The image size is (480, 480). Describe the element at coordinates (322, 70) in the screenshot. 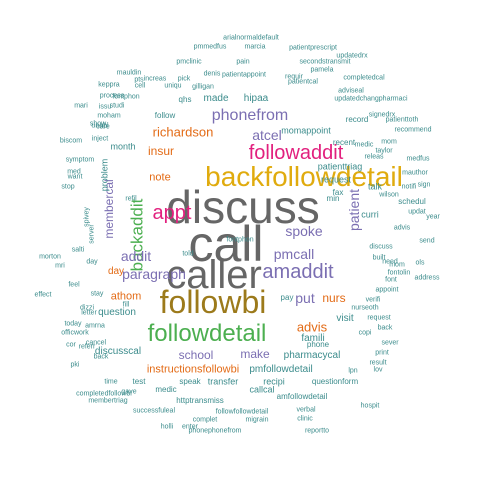

I see `word-90: pamela` at that location.